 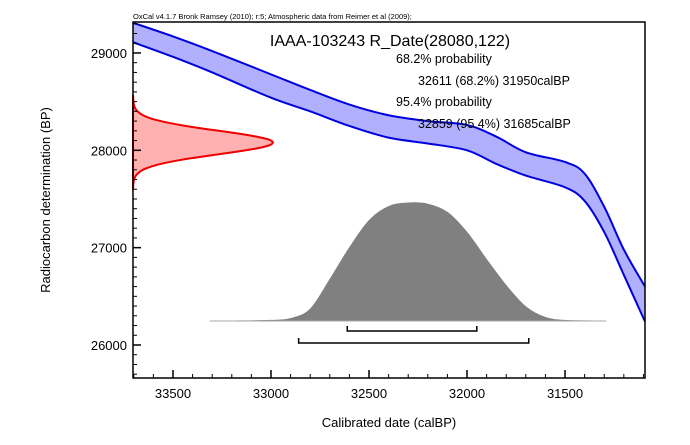 What do you see at coordinates (109, 345) in the screenshot?
I see `y-tick-label: 26000` at bounding box center [109, 345].